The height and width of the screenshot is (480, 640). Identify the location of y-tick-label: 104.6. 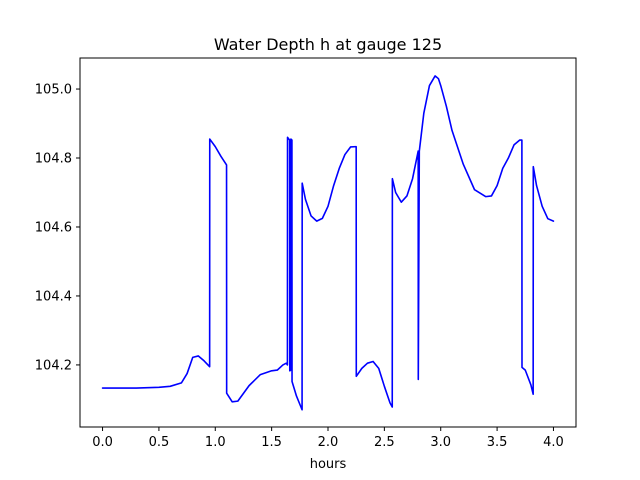
(53, 227).